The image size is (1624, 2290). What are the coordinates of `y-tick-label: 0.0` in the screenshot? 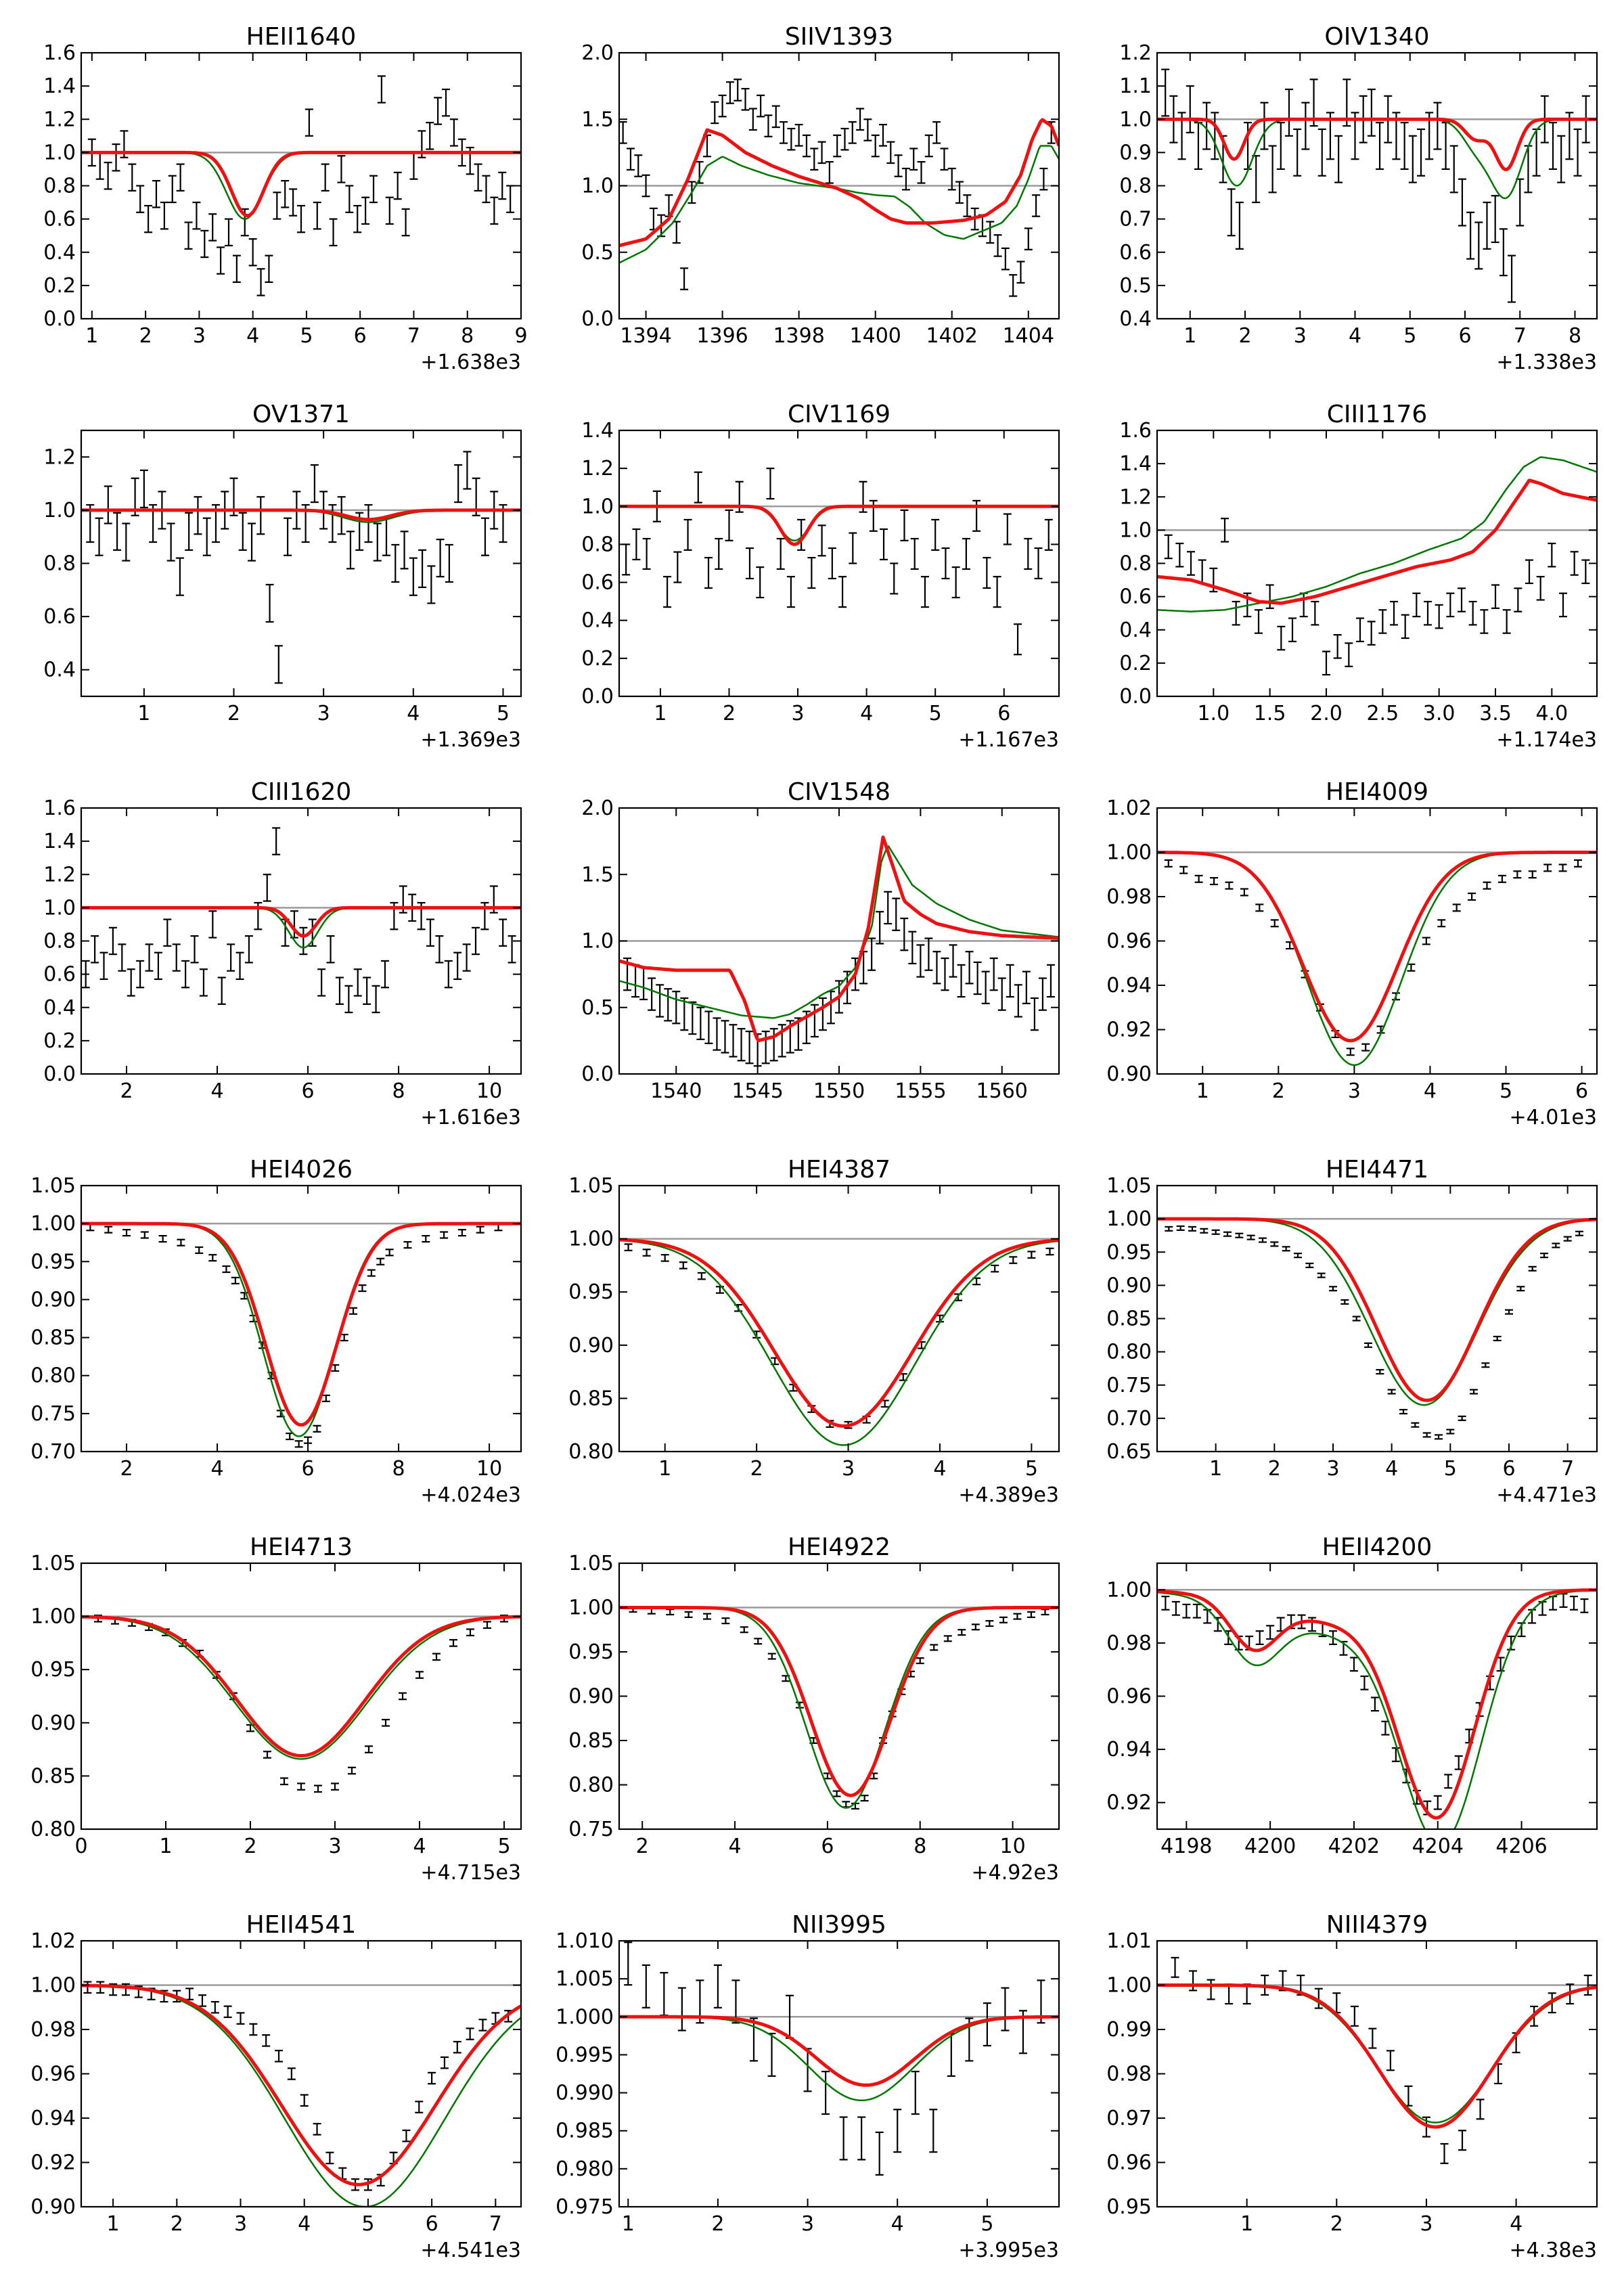 It's located at (59, 1074).